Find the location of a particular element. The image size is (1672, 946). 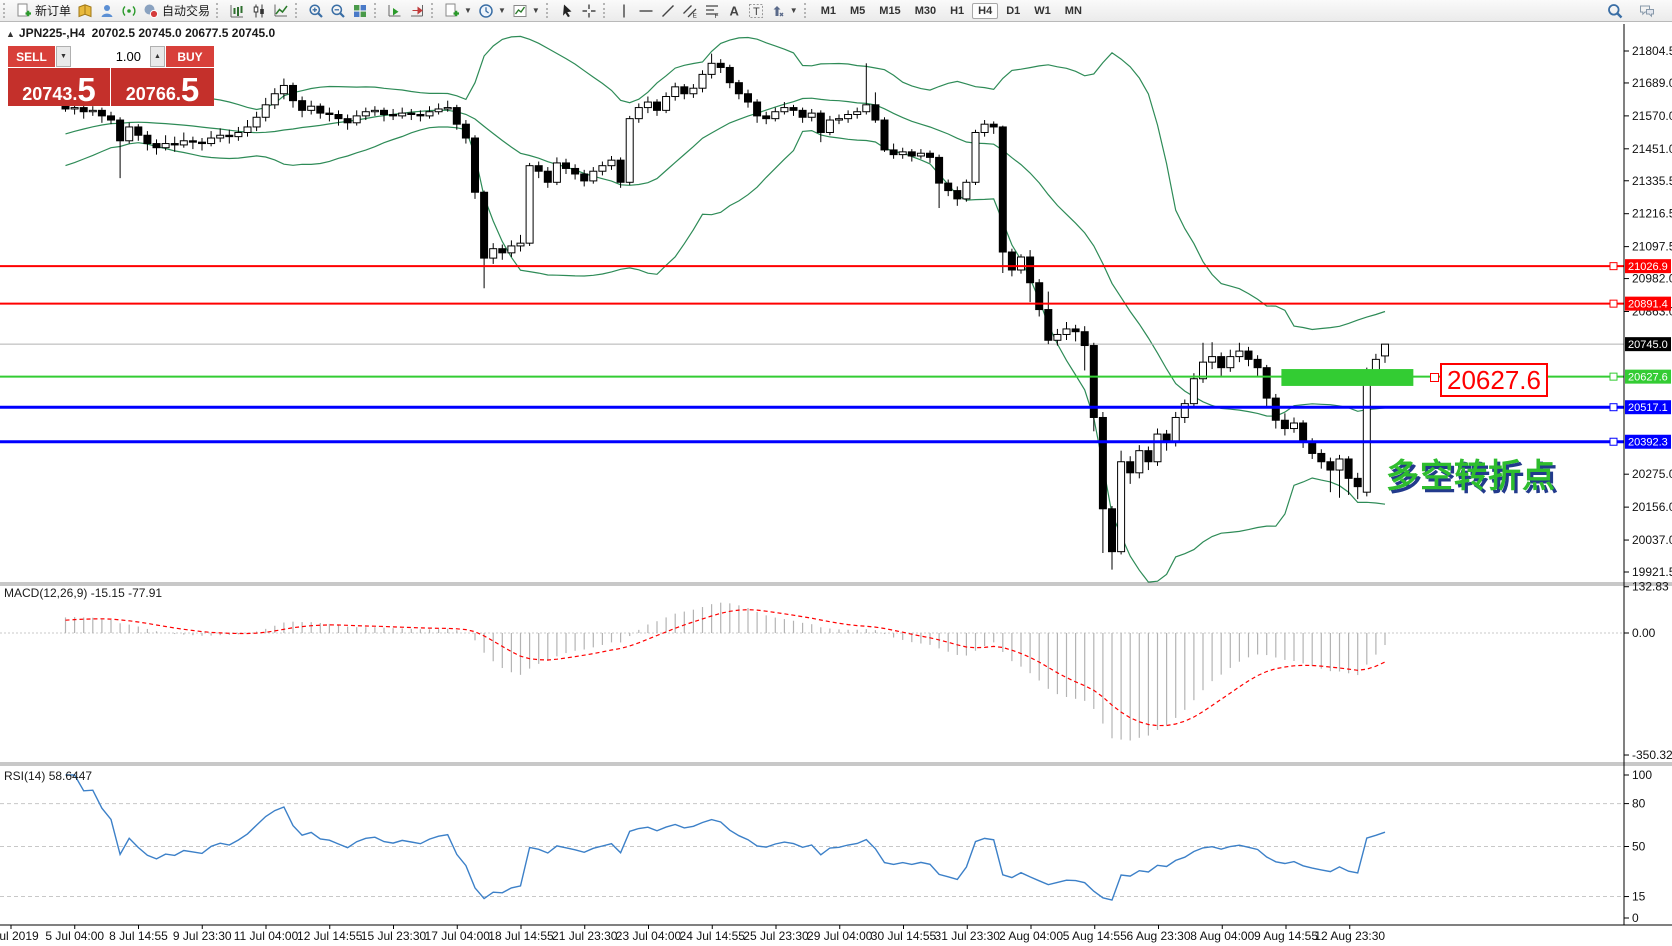

bar-chart-button is located at coordinates (237, 11).